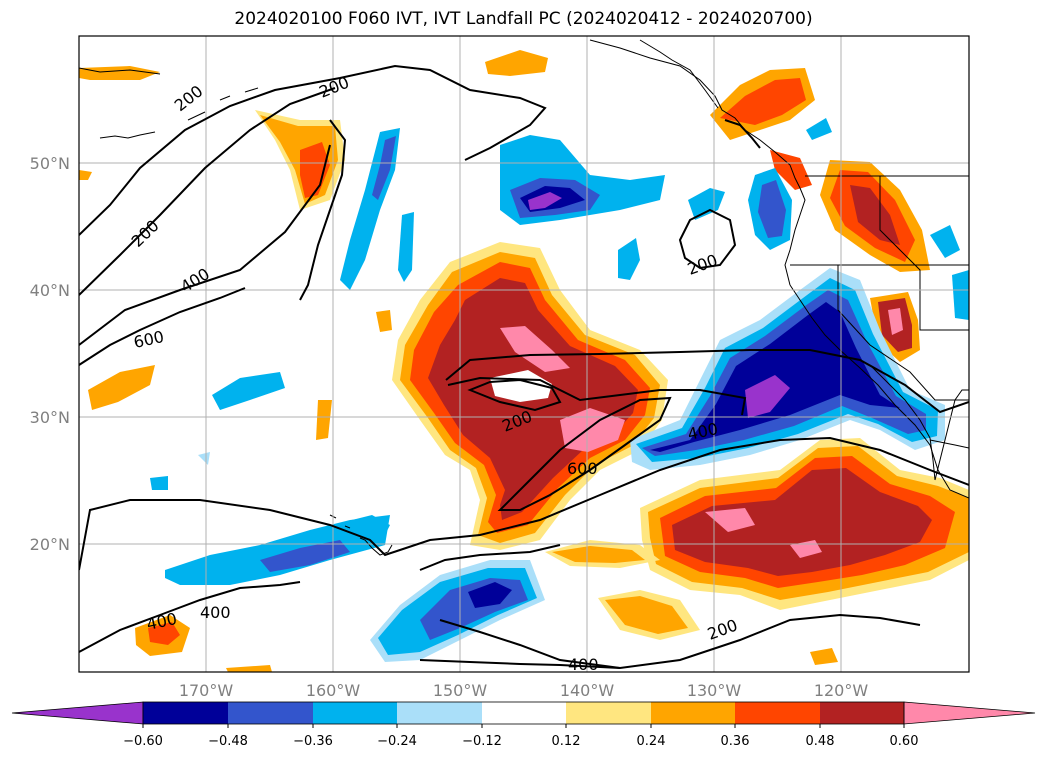 This screenshot has width=1047, height=765. What do you see at coordinates (190, 617) in the screenshot?
I see `contour-400-south` at bounding box center [190, 617].